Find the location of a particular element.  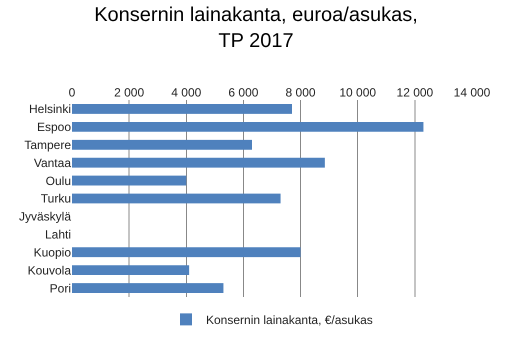

x-tick-label: 14 000 is located at coordinates (472, 93).